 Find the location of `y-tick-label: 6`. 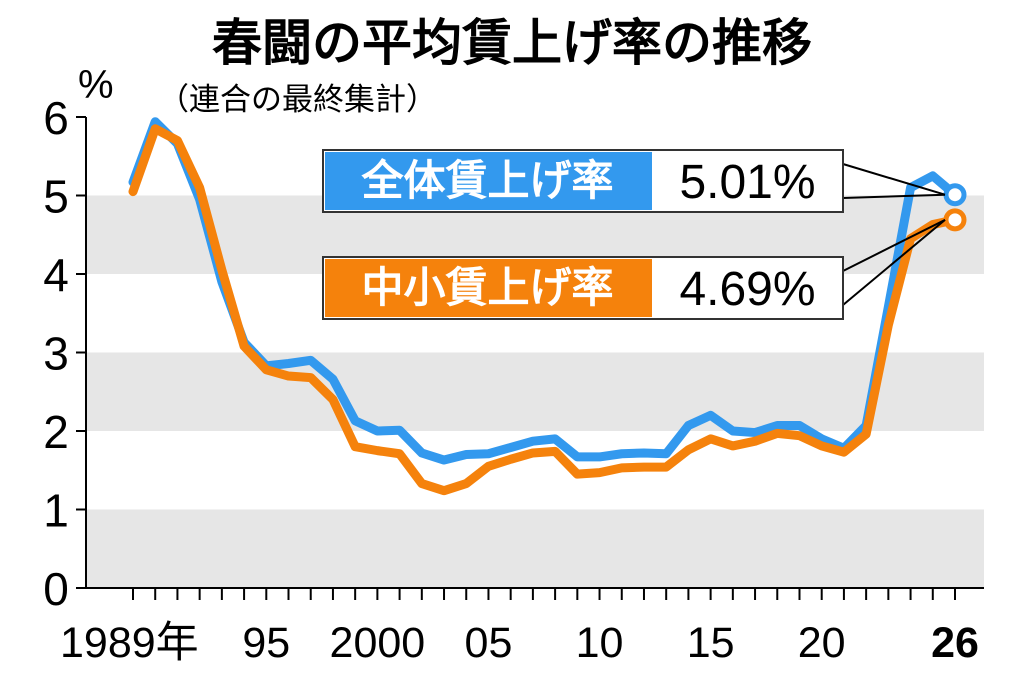

y-tick-label: 6 is located at coordinates (56, 118).